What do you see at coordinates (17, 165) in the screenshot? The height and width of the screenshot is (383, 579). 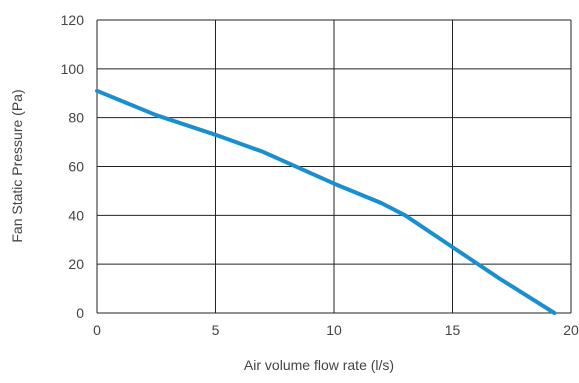 I see `y-axis-title: Fan Static Pressure (Pa)` at bounding box center [17, 165].